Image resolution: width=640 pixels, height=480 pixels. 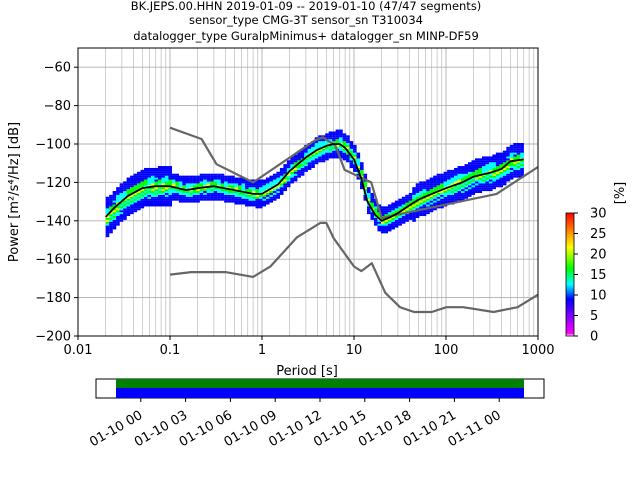 What do you see at coordinates (53, 337) in the screenshot?
I see `y-tick-label: −200` at bounding box center [53, 337].